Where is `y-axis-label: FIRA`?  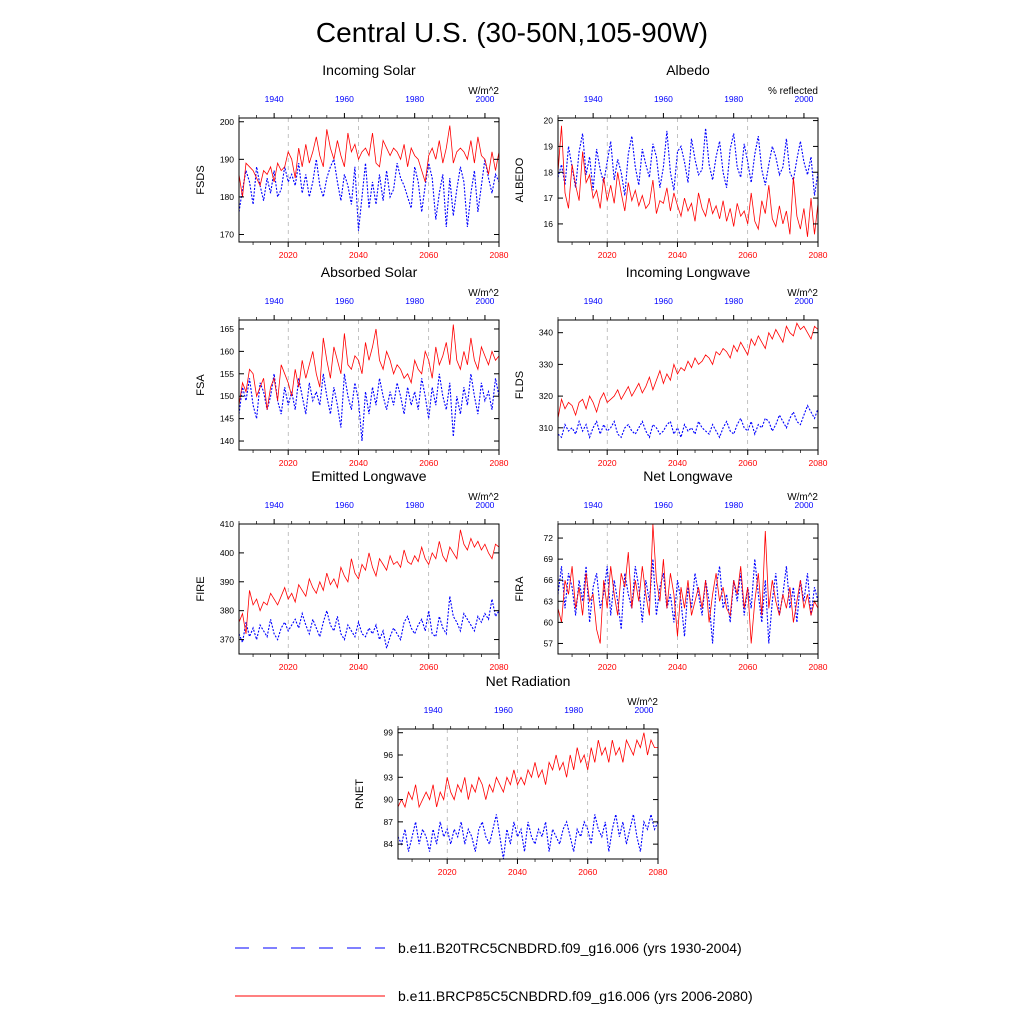 y-axis-label: FIRA is located at coordinates (520, 589).